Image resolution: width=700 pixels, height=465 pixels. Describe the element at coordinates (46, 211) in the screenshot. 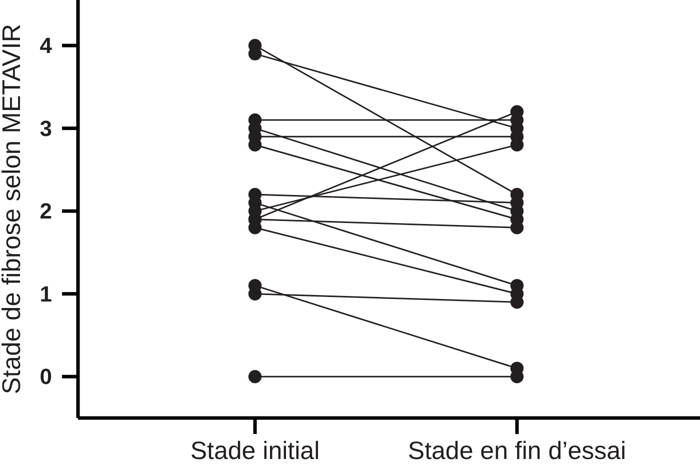

I see `y-tick-label: 2` at that location.